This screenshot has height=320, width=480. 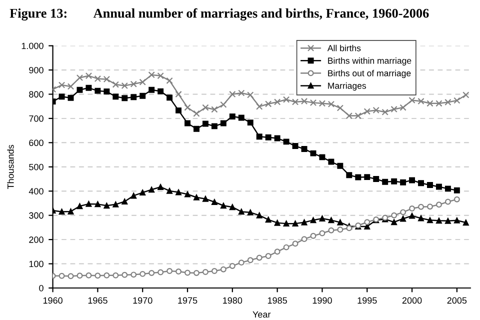 What do you see at coordinates (369, 74) in the screenshot?
I see `legend-label: Births out of marriage` at bounding box center [369, 74].